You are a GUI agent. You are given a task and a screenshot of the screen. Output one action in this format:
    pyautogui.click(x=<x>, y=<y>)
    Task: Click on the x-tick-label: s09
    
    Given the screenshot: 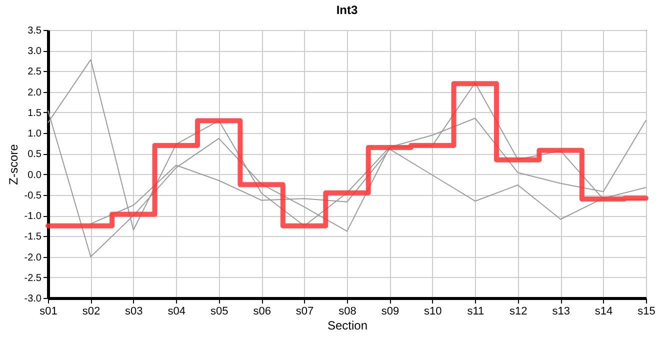 What is the action you would take?
    pyautogui.click(x=390, y=312)
    